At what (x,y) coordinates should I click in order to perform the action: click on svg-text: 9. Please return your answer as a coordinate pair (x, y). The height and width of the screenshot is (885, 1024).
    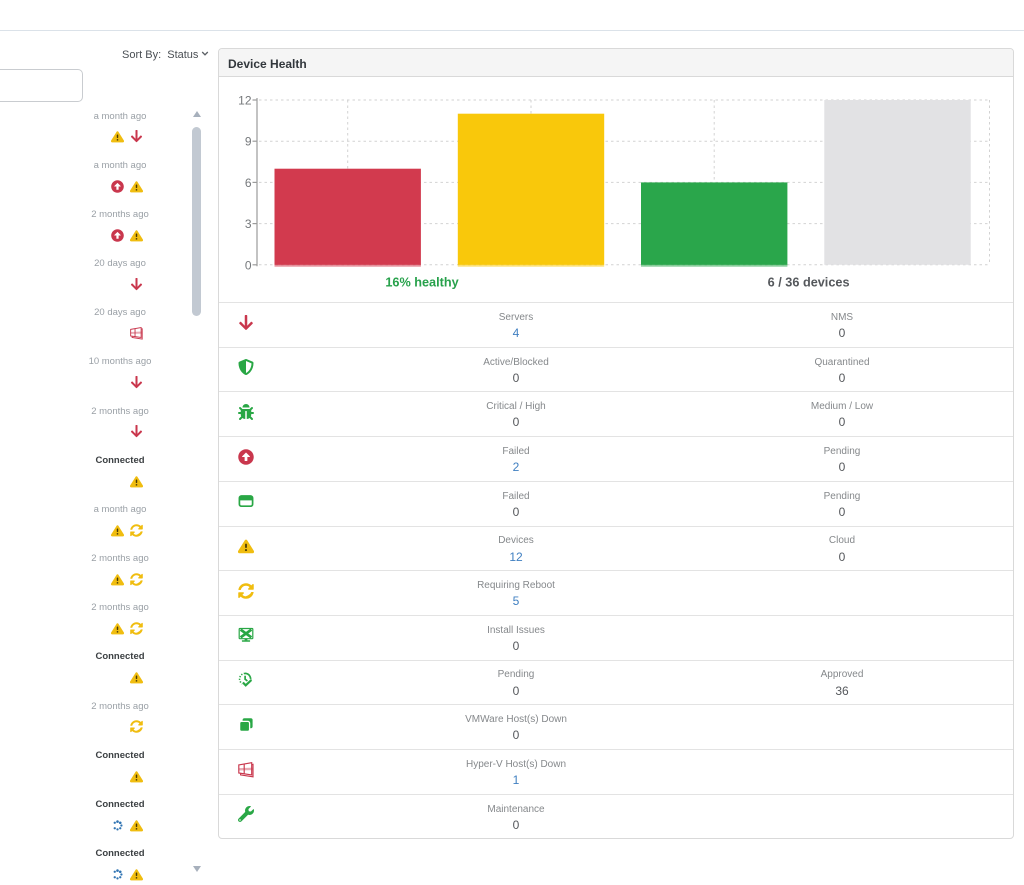
    Looking at the image, I should click on (248, 142).